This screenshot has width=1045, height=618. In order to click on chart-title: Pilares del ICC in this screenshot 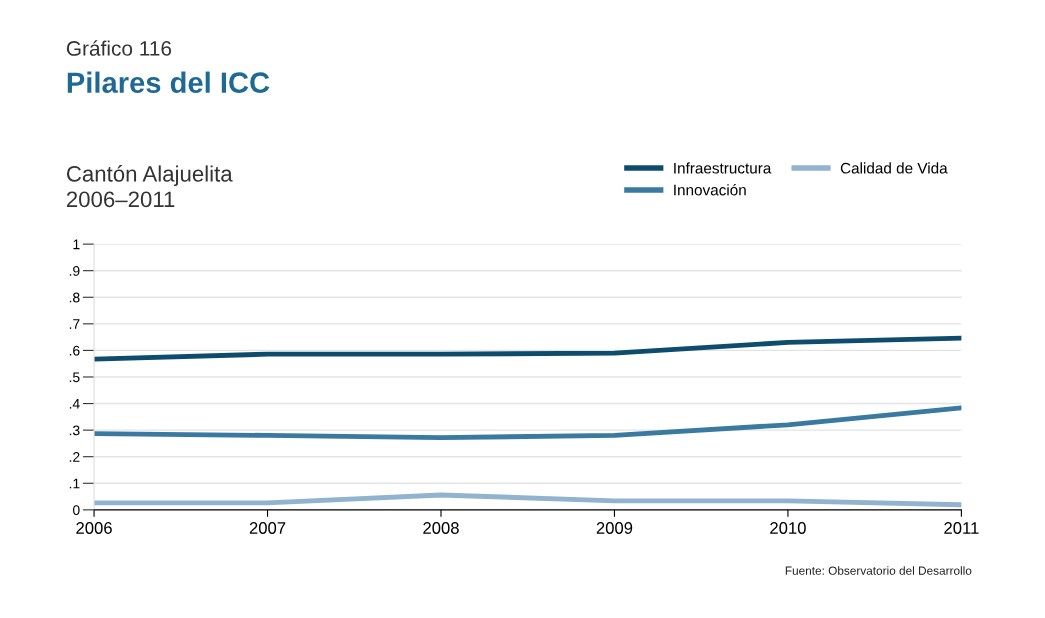, I will do `click(168, 82)`.